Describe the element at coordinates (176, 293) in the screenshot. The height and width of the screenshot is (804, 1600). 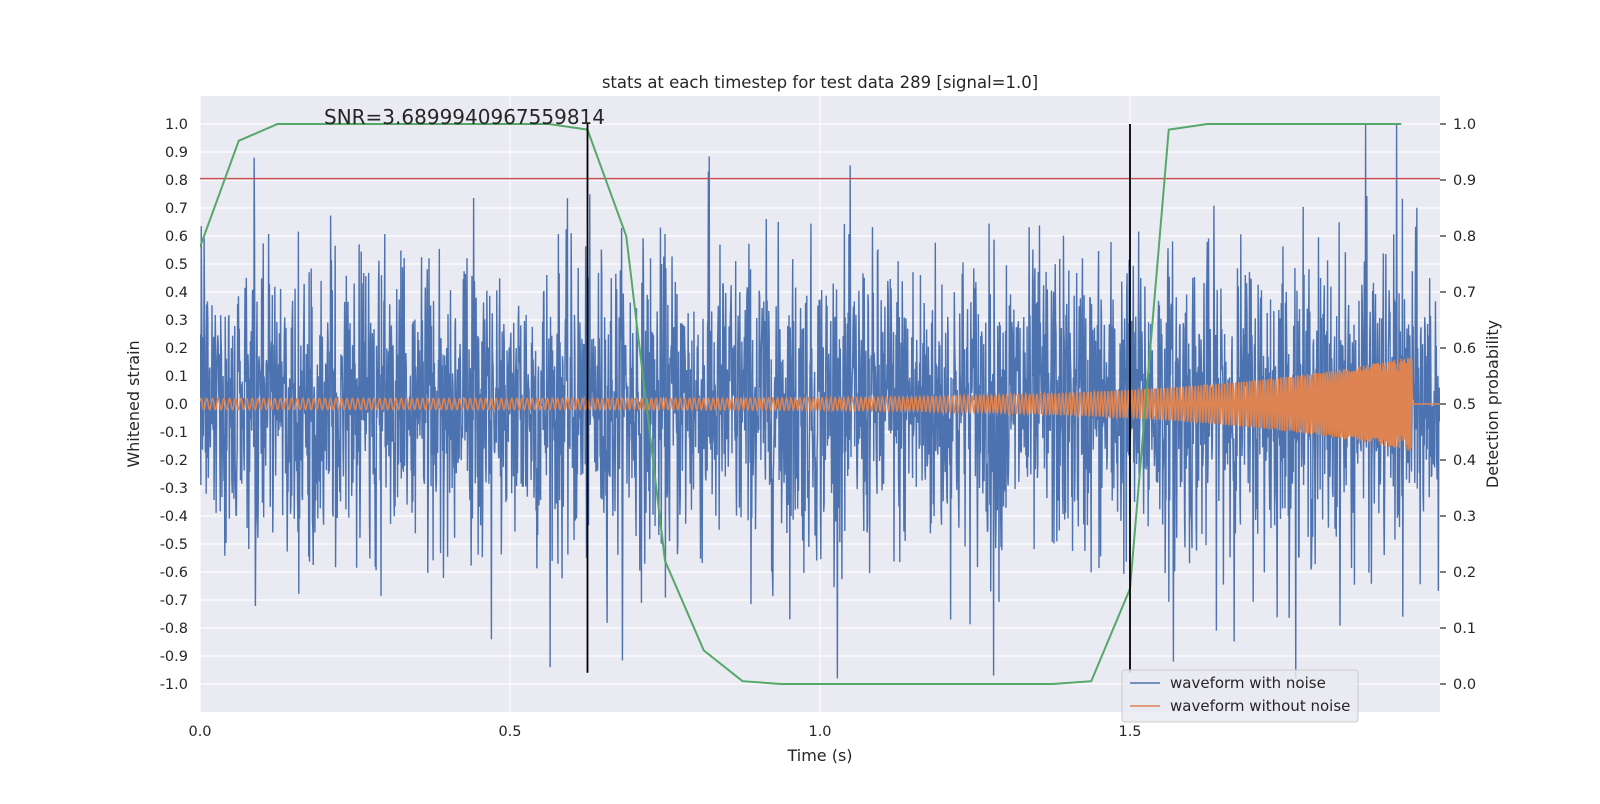
I see `y-left-tick-label: 0.4` at that location.